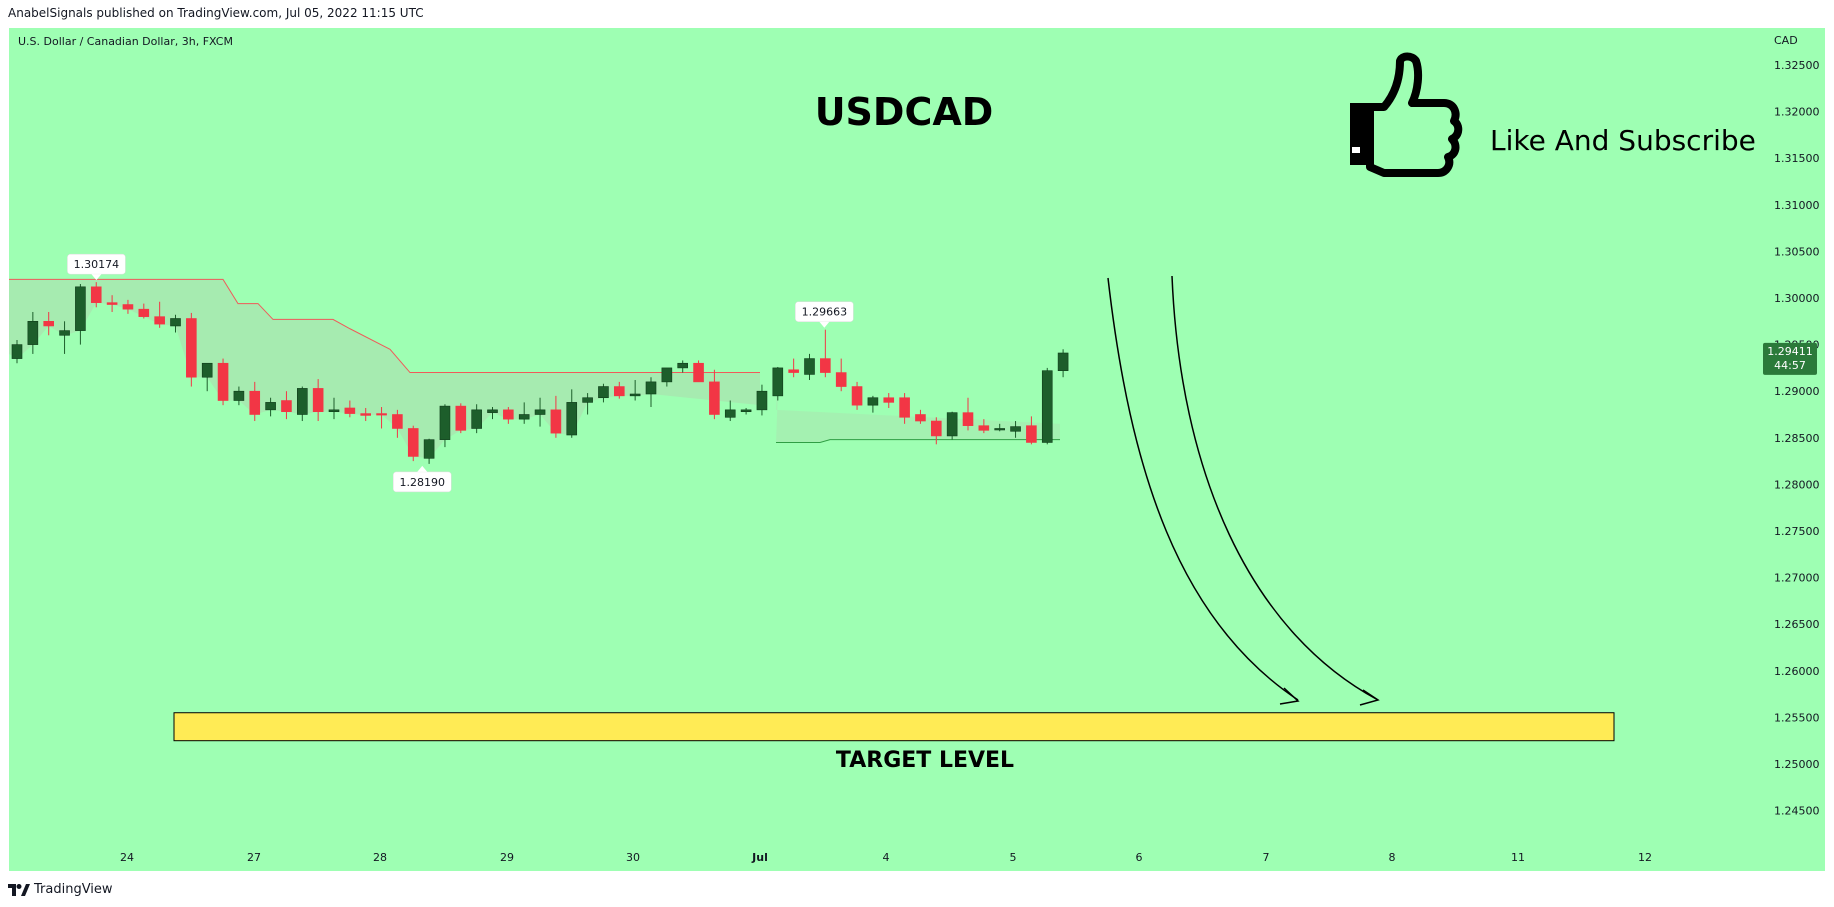 Image resolution: width=1834 pixels, height=907 pixels. I want to click on y-tick-label: 1.32500, so click(1797, 65).